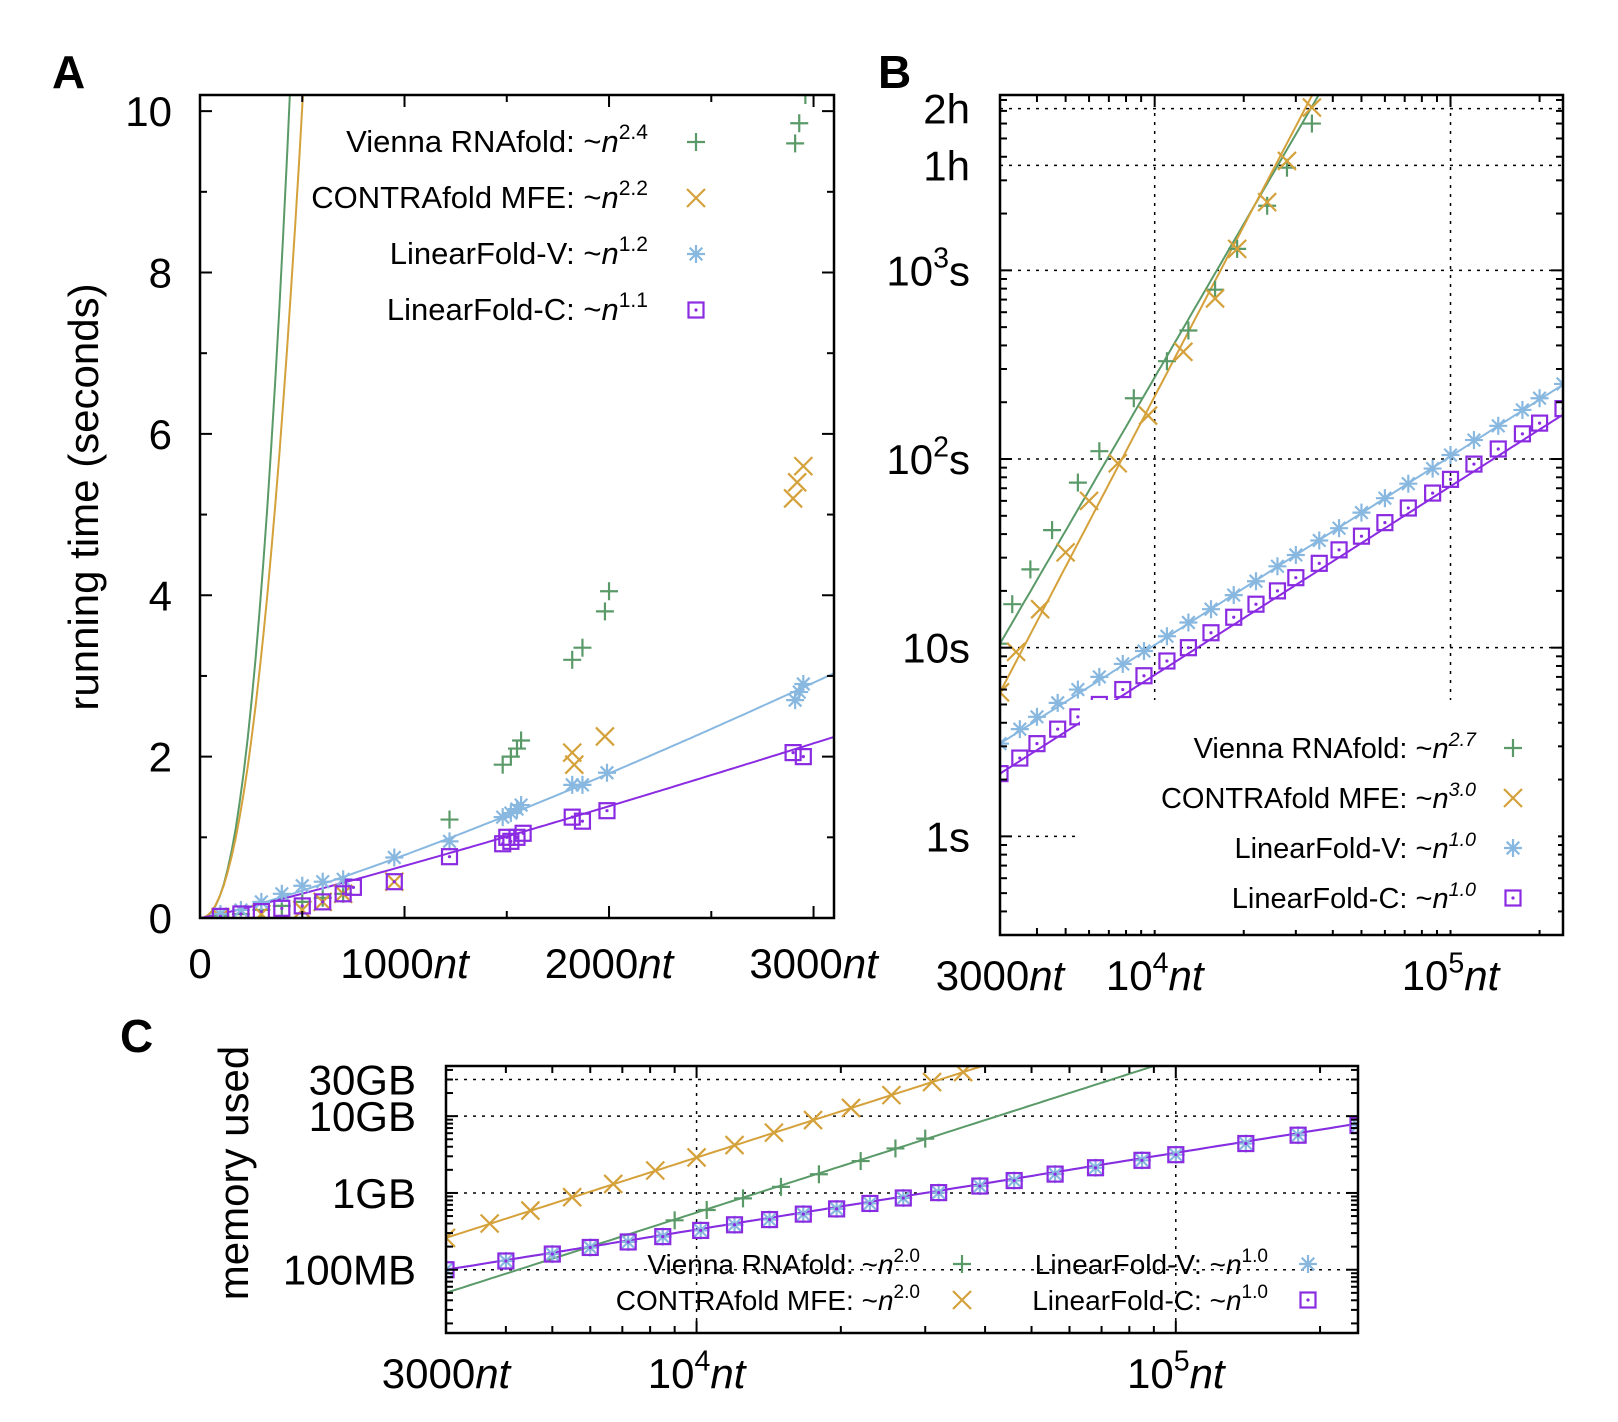  What do you see at coordinates (1513, 898) in the screenshot?
I see `legend-b-marker-lfc` at bounding box center [1513, 898].